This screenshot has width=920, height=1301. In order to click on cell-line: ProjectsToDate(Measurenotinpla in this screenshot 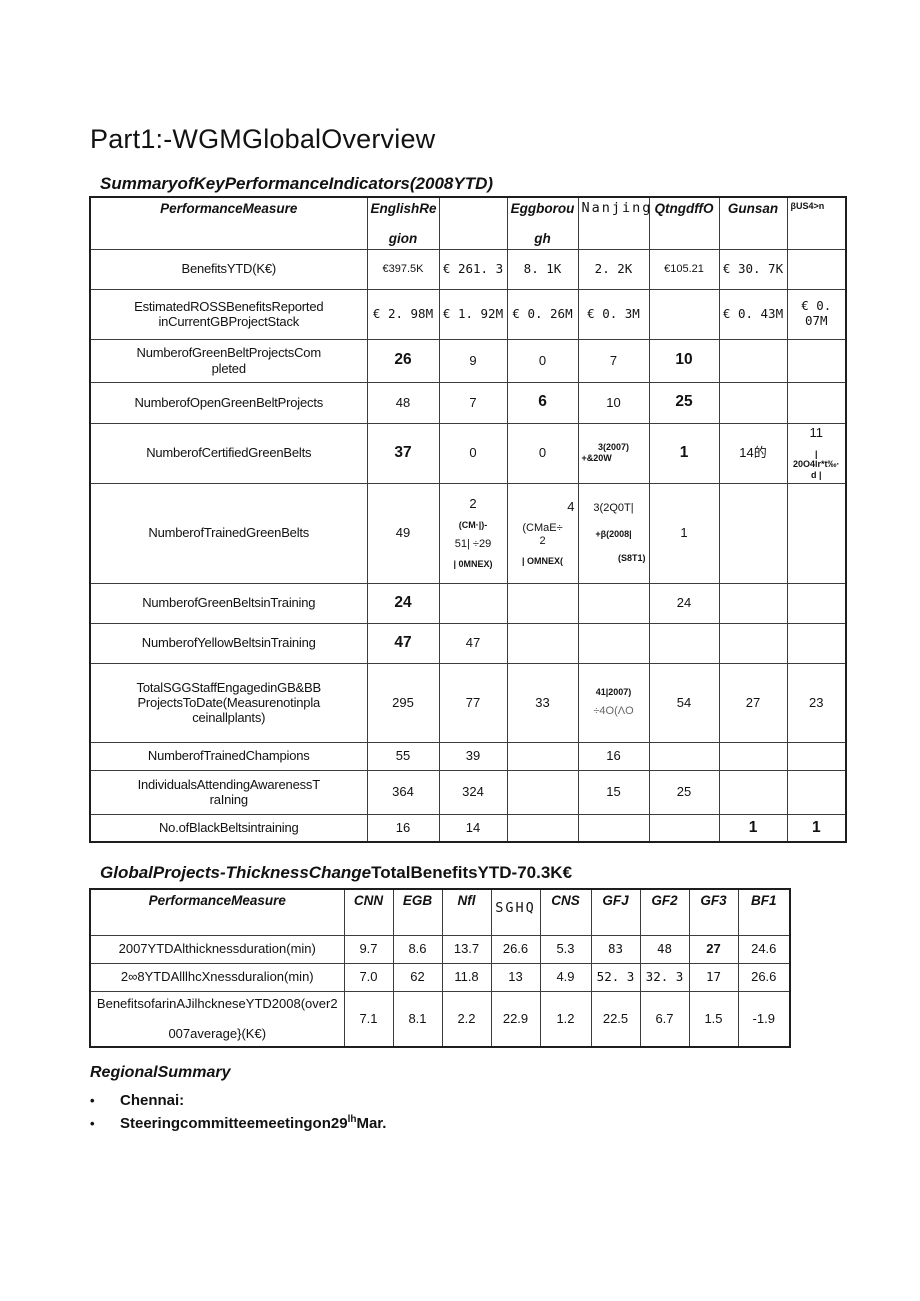, I will do `click(229, 702)`.